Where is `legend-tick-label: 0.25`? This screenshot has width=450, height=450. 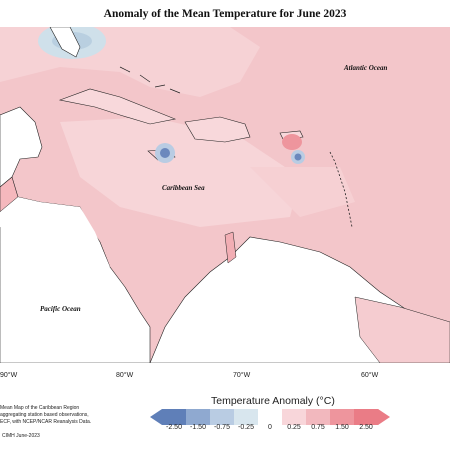 legend-tick-label: 0.25 is located at coordinates (294, 427).